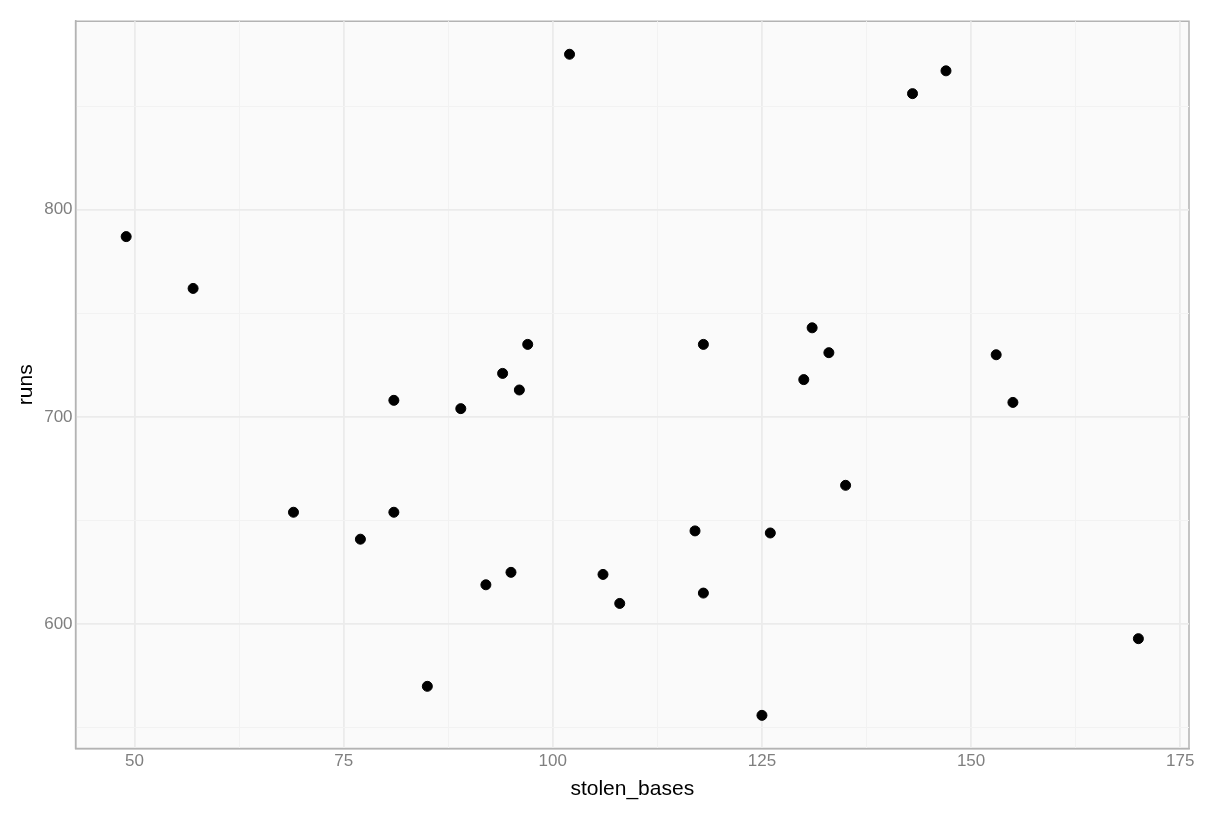  Describe the element at coordinates (1180, 761) in the screenshot. I see `x-tick-label: 175` at that location.